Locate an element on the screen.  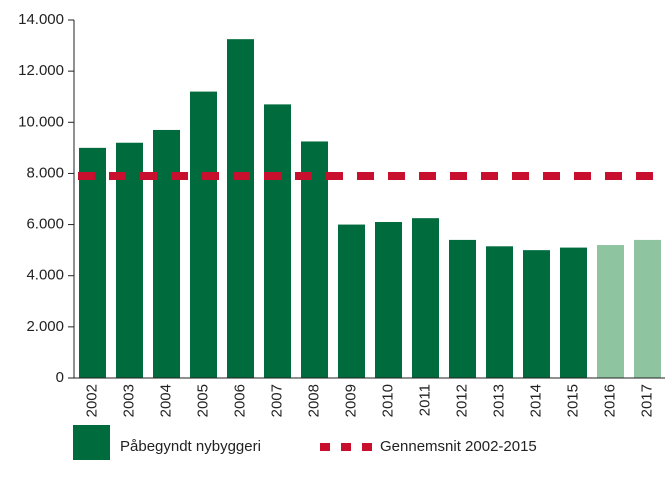
x-tick-label: 2011 is located at coordinates (424, 400).